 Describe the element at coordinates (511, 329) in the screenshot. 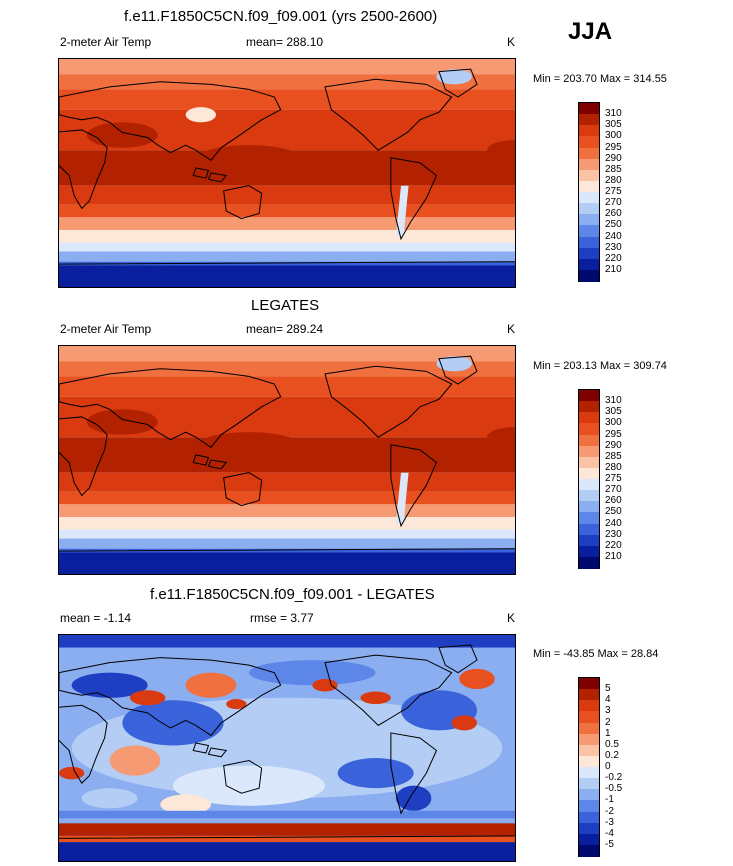

I see `panel-2-units: K` at that location.